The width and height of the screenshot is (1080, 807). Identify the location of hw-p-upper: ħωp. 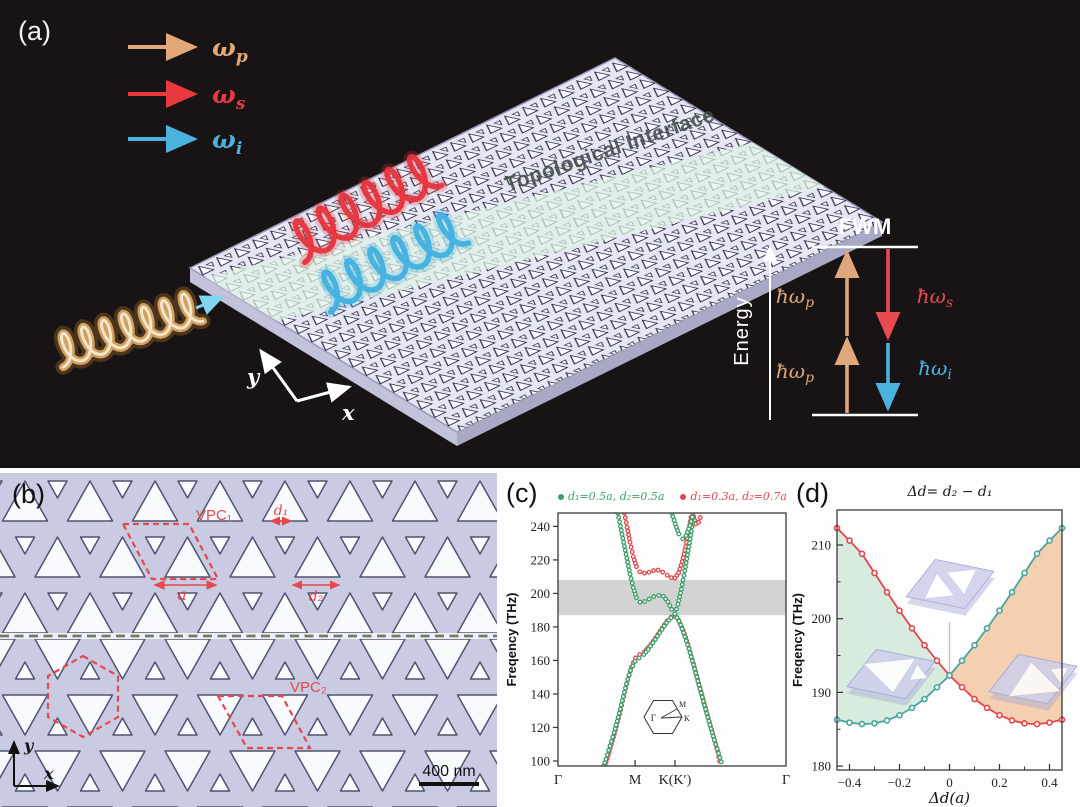
(795, 297).